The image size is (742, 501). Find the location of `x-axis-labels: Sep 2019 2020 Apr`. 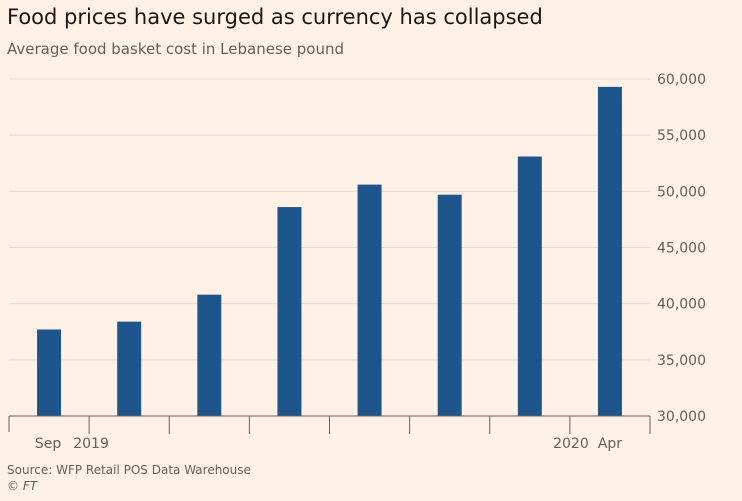

x-axis-labels: Sep 2019 2020 Apr is located at coordinates (328, 444).